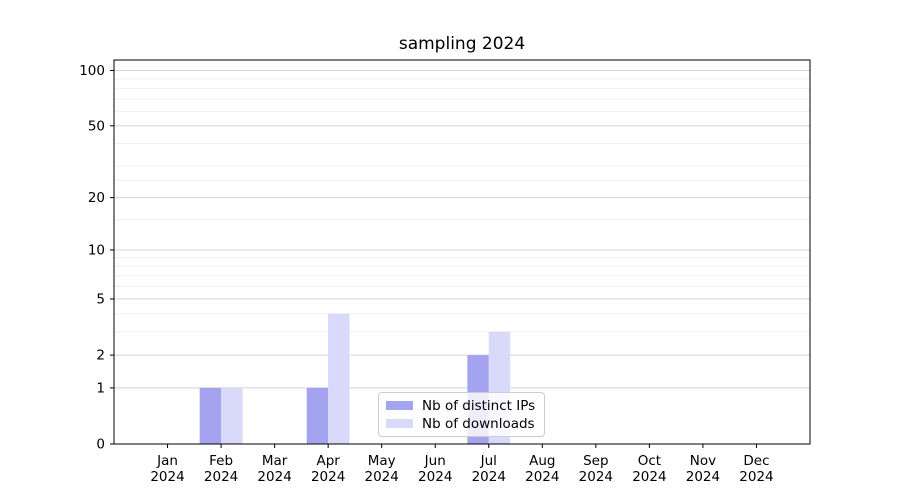  I want to click on bar-apr-series0, so click(317, 415).